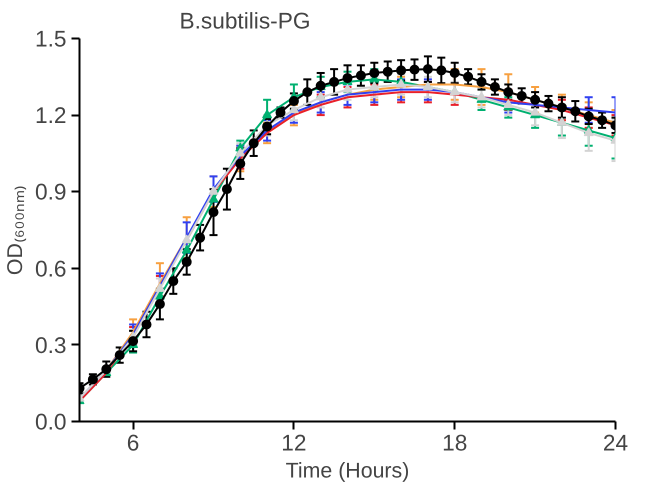  What do you see at coordinates (51, 421) in the screenshot?
I see `y-tick-label: 0.0` at bounding box center [51, 421].